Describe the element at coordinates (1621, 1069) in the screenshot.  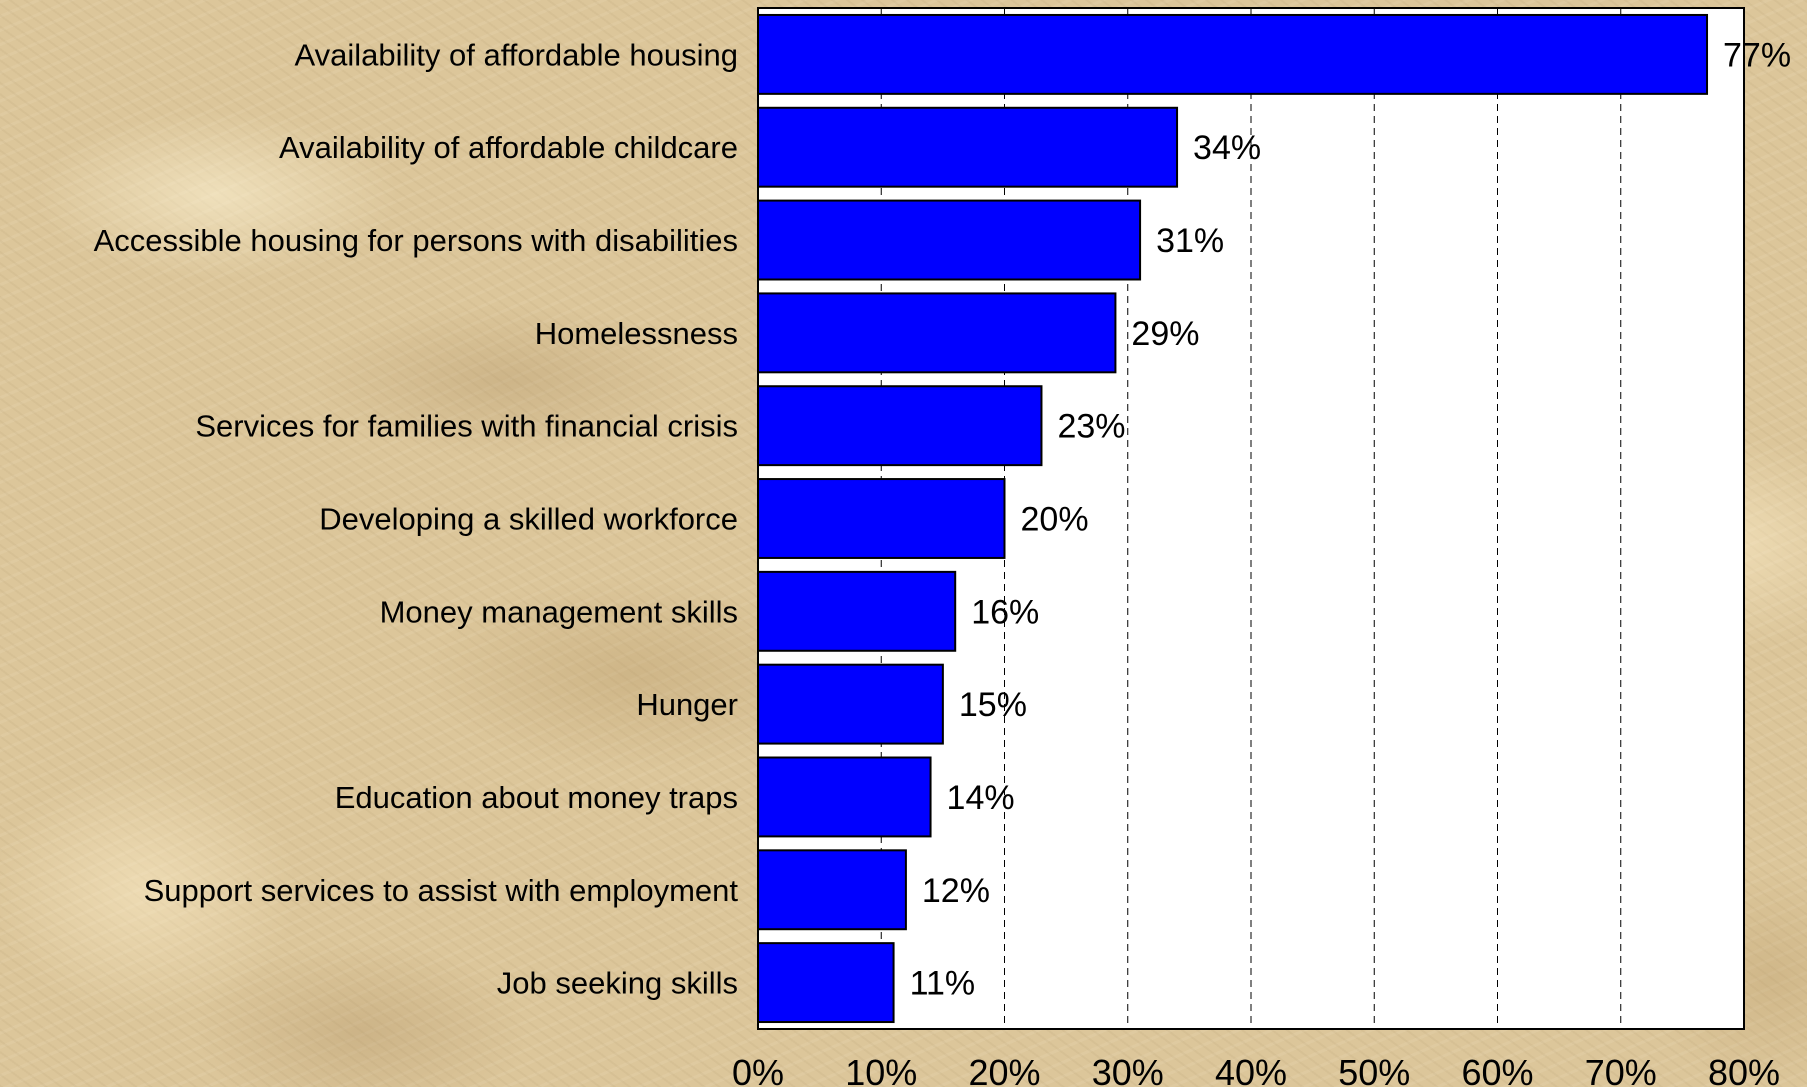
I see `x-tick-label: 70%` at that location.